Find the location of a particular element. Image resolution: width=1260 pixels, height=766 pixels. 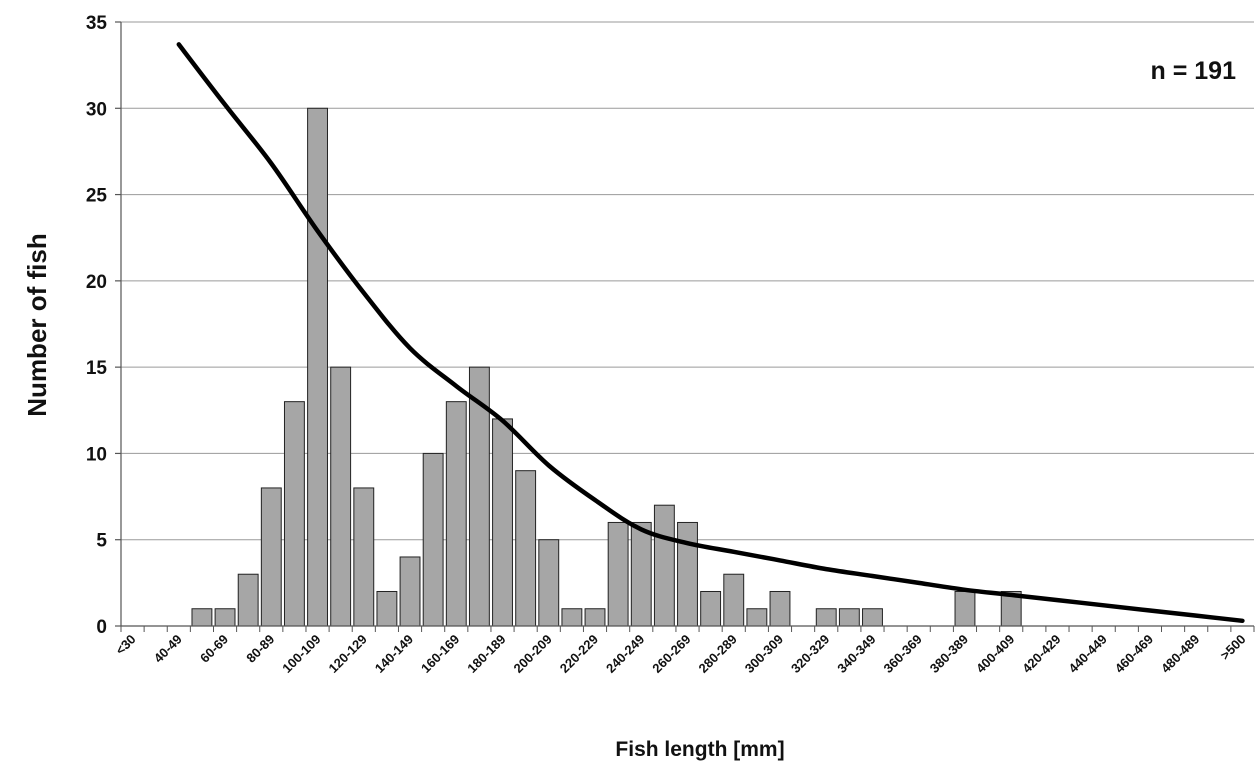

x-axis-title: Fish length [mm] is located at coordinates (699, 749).